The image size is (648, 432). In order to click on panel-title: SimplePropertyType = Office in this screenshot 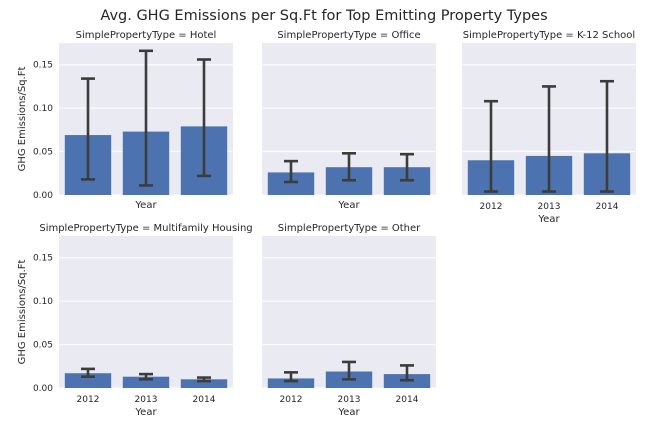, I will do `click(348, 35)`.